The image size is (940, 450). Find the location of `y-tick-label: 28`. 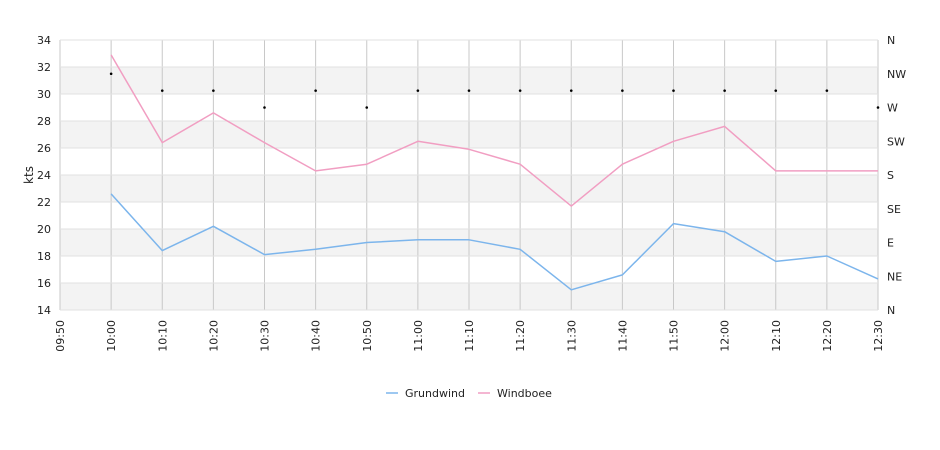

y-tick-label: 28 is located at coordinates (44, 121).